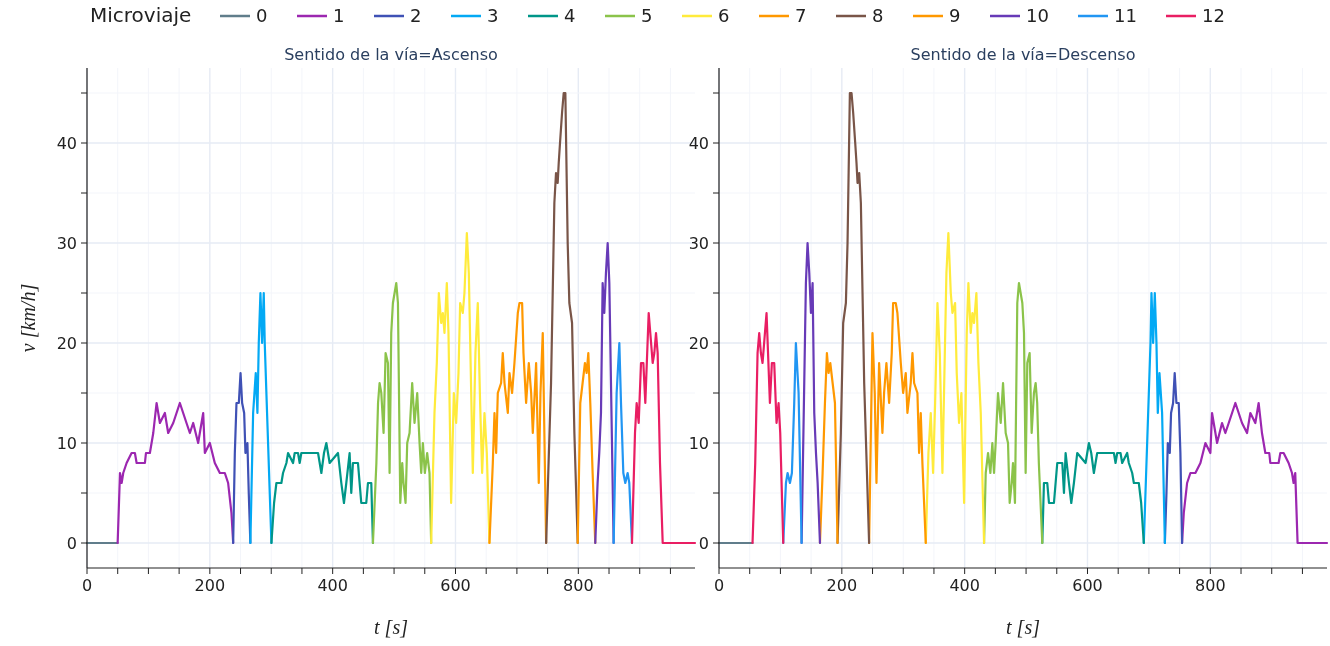 Image resolution: width=1330 pixels, height=646 pixels. I want to click on legend-label: 12, so click(1213, 15).